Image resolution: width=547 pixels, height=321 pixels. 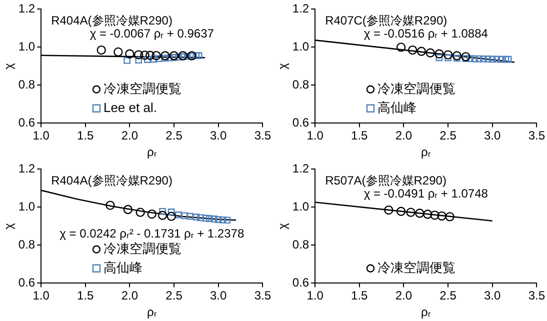 I want to click on chart-title: R404A(参照冷媒R290), so click(x=111, y=21).